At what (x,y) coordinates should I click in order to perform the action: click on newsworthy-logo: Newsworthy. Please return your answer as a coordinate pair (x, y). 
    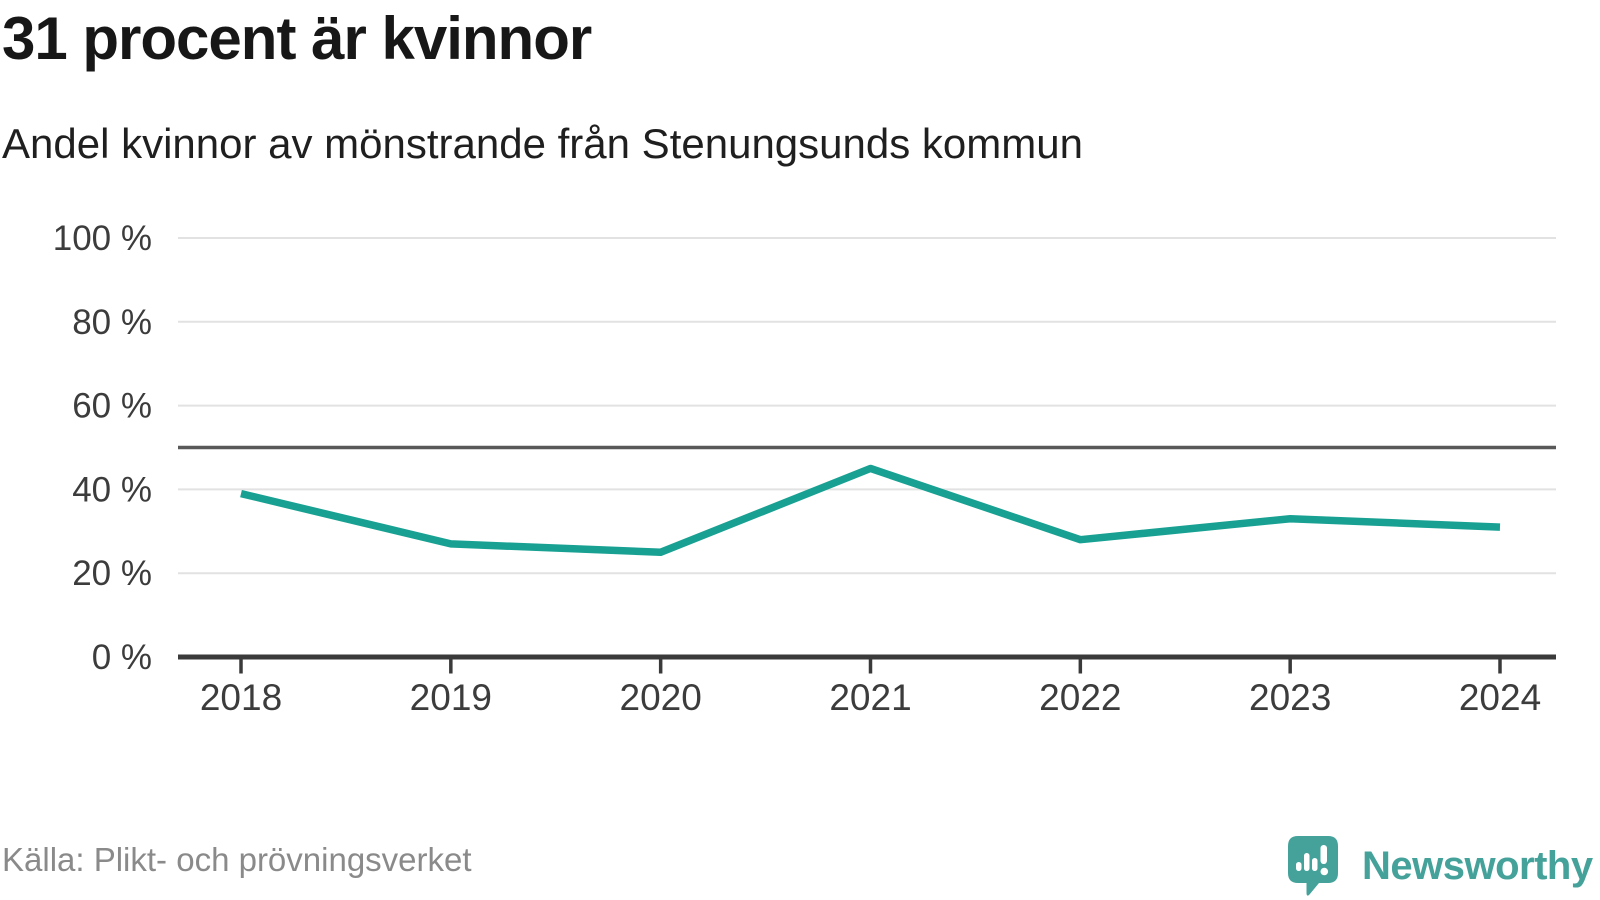
    Looking at the image, I should click on (1440, 866).